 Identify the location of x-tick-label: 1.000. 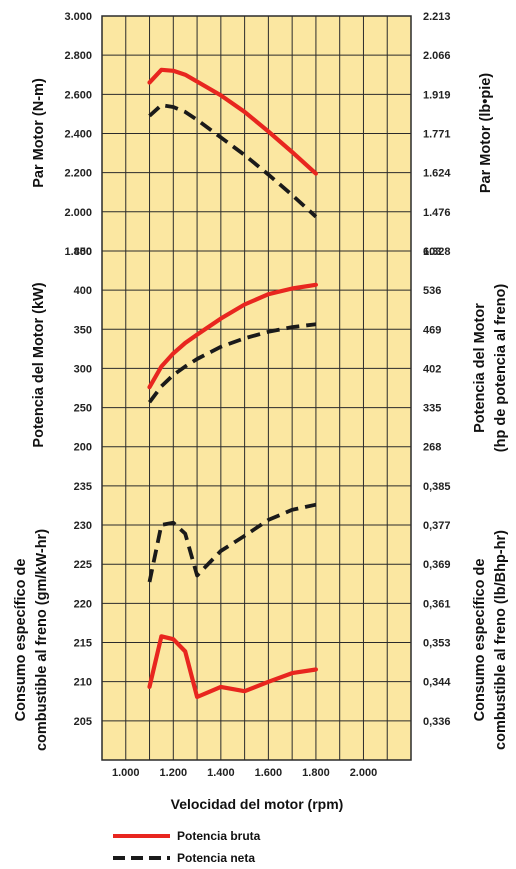
(126, 773).